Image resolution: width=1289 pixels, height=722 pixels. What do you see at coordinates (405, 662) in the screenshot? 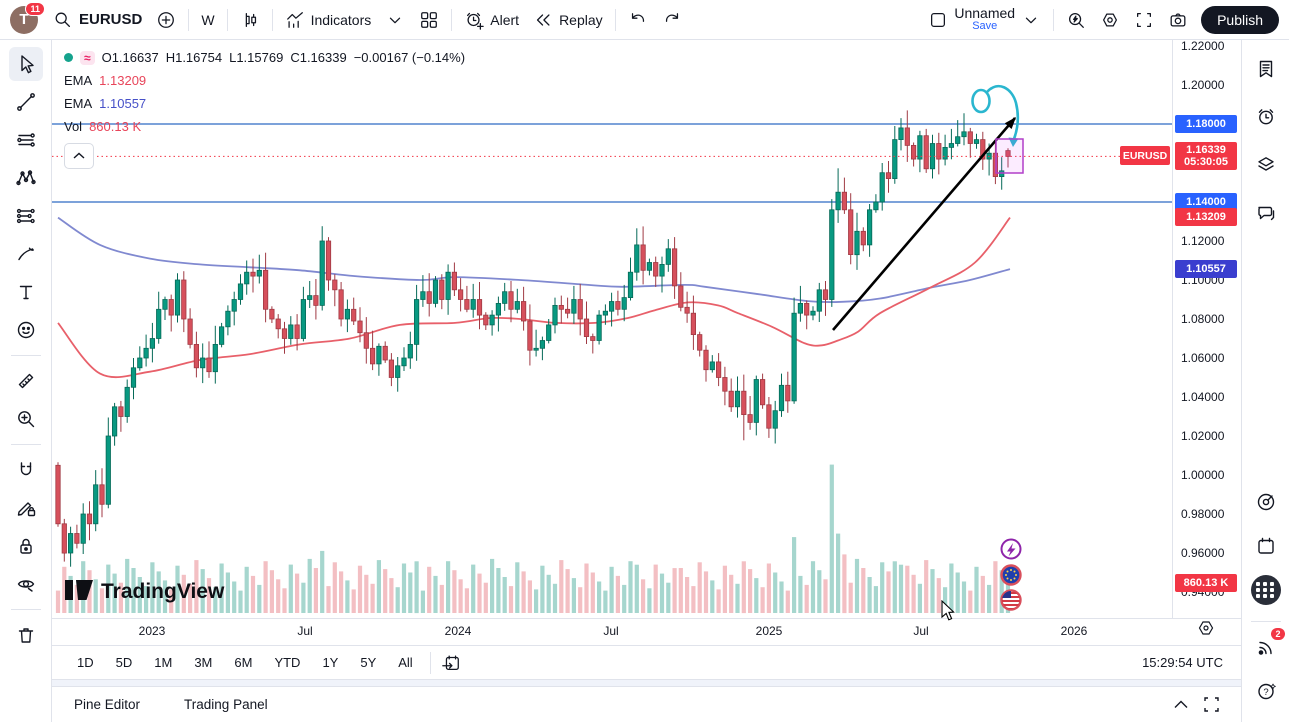
I see `range-button-All: All` at bounding box center [405, 662].